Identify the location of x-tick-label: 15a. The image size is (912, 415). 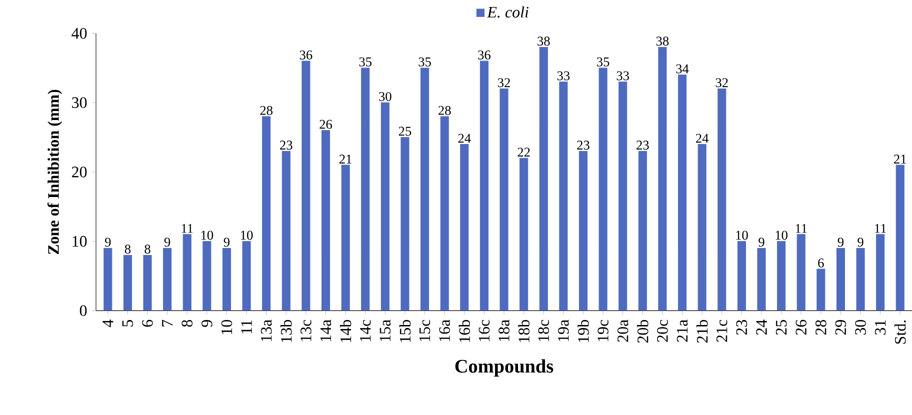
(385, 331).